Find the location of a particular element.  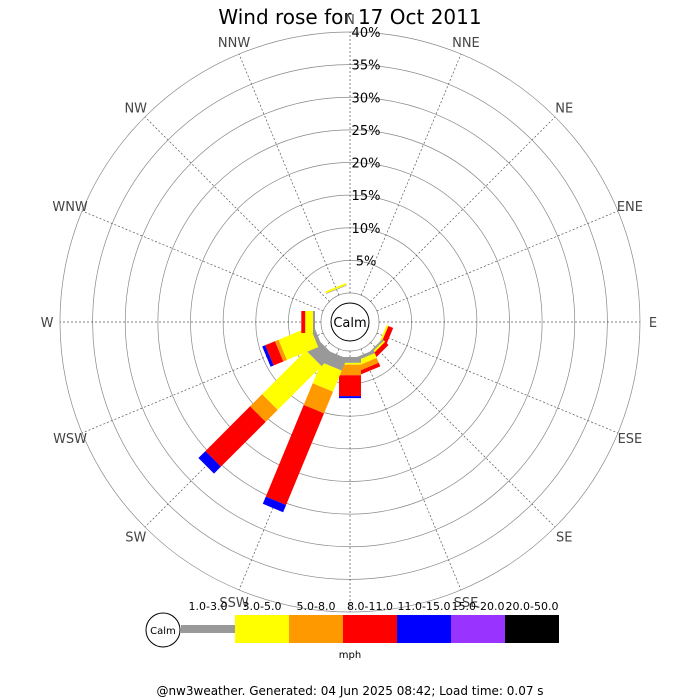

legend-label-1.0-3.0: 1.0-3.0 is located at coordinates (208, 606).